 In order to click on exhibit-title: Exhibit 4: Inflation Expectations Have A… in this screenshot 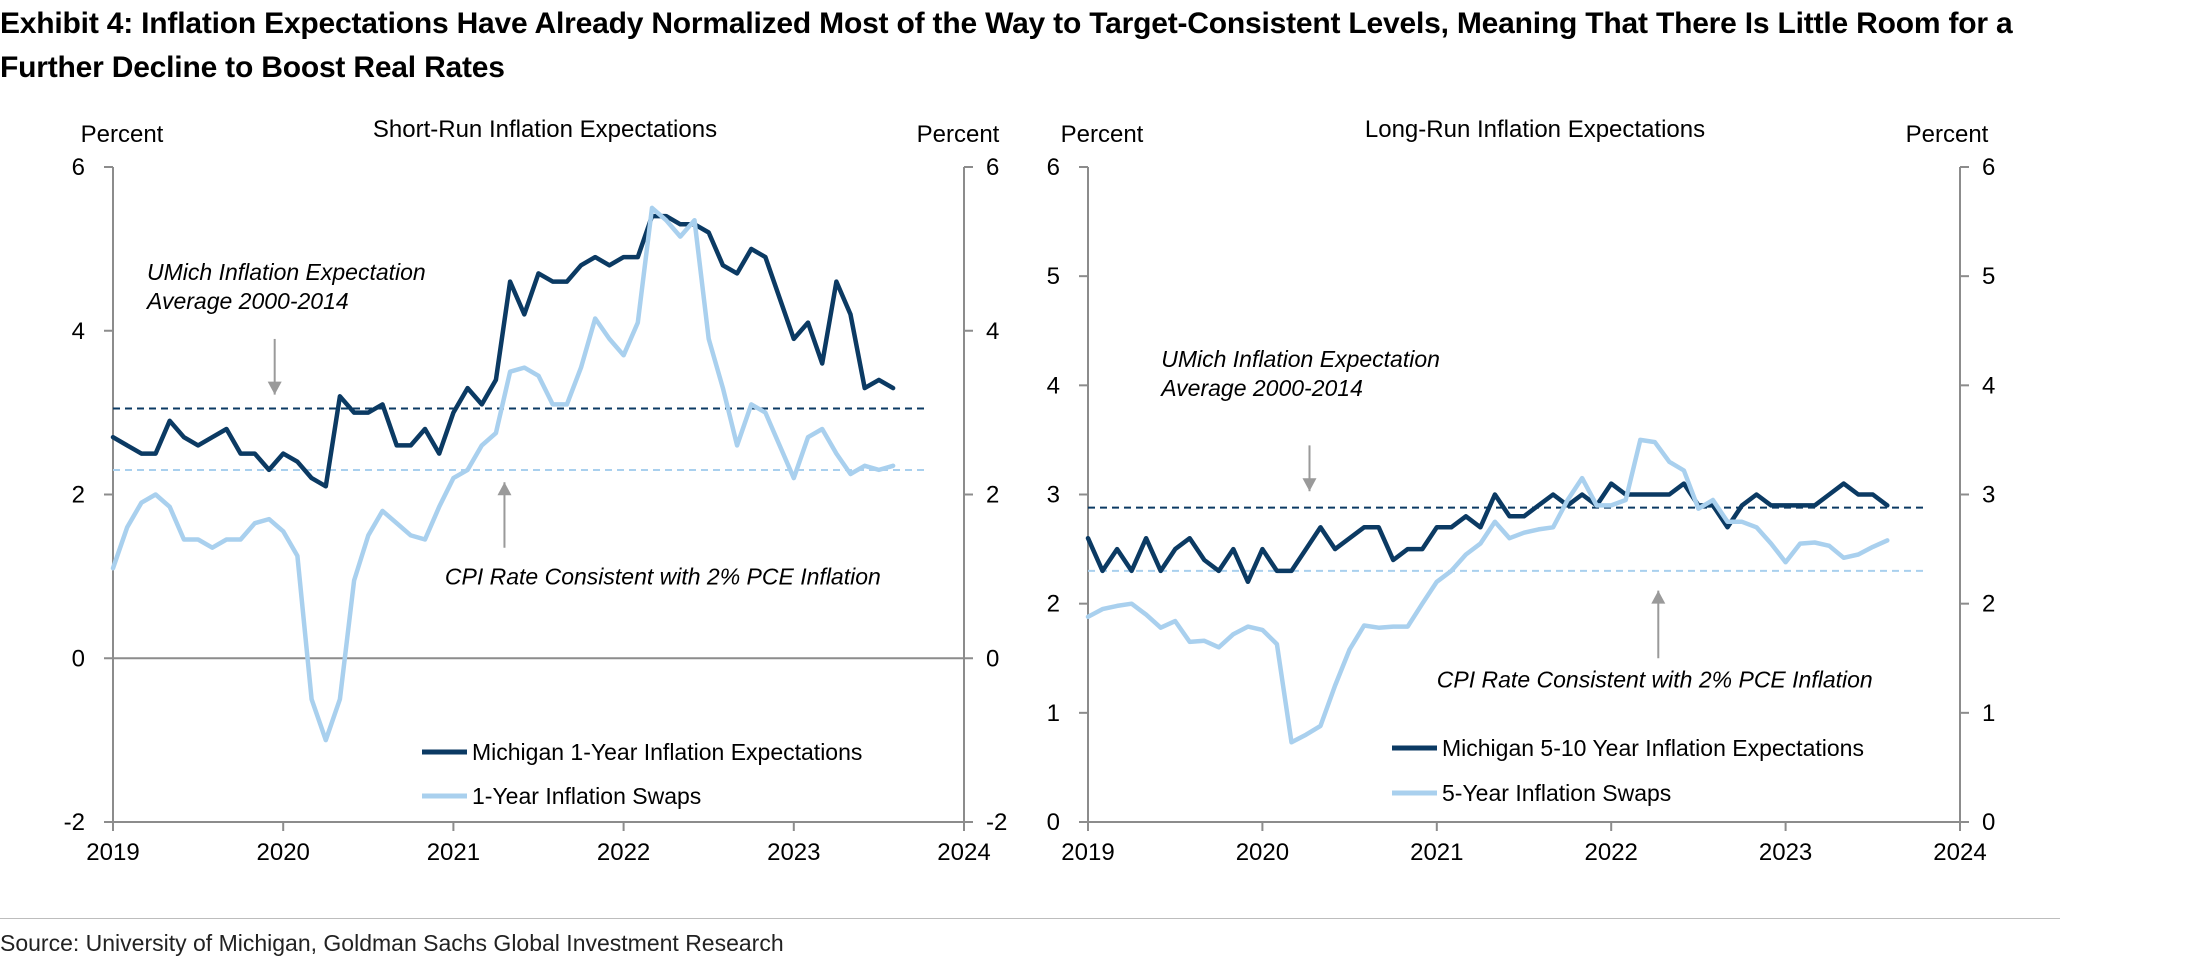, I will do `click(1006, 45)`.